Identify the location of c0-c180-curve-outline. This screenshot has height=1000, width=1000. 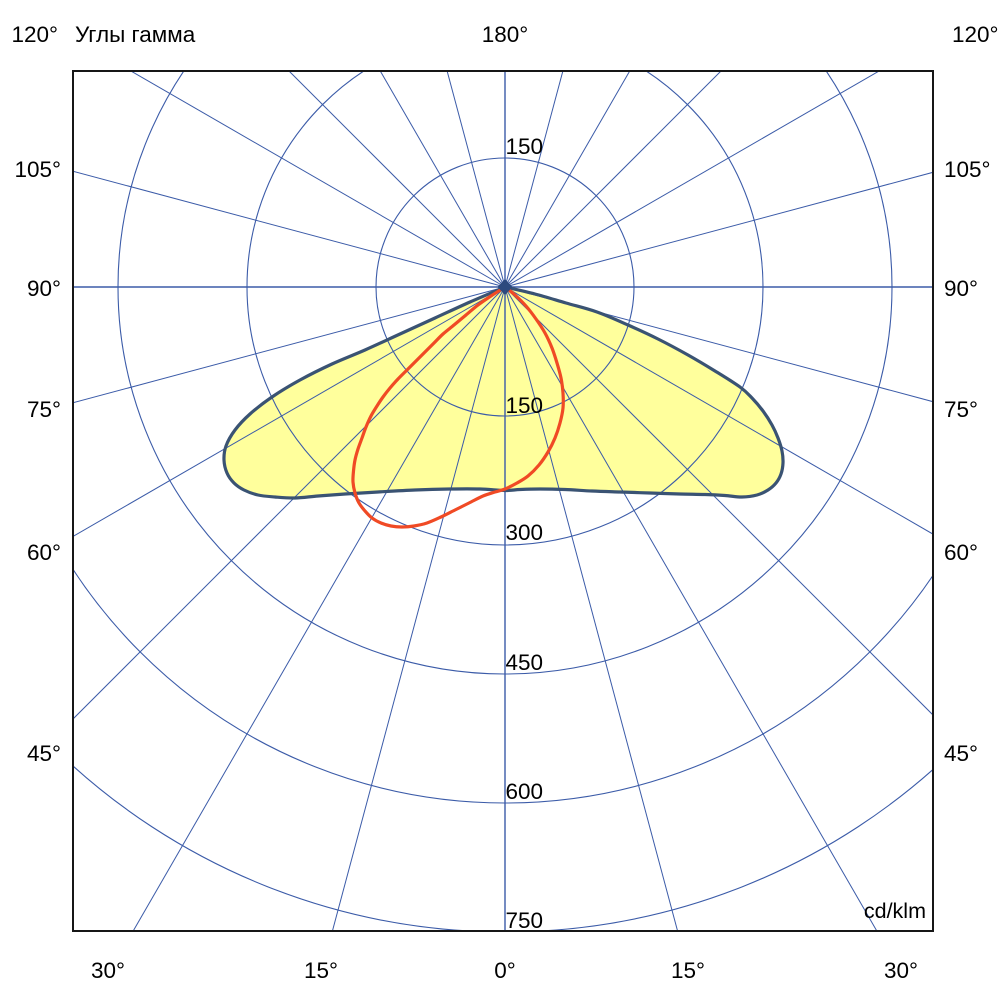
(503, 392).